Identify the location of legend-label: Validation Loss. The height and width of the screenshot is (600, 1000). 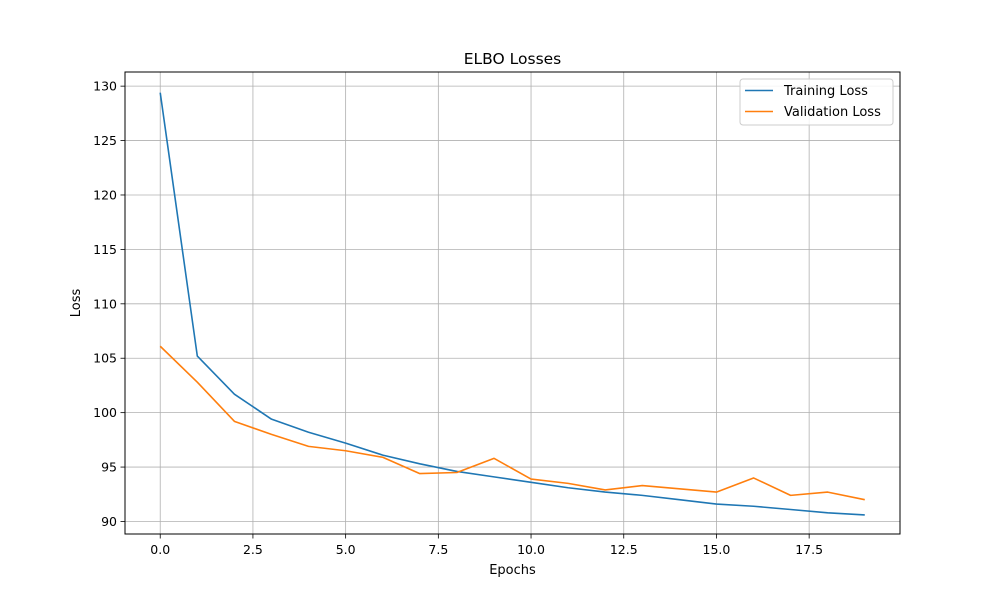
(832, 112).